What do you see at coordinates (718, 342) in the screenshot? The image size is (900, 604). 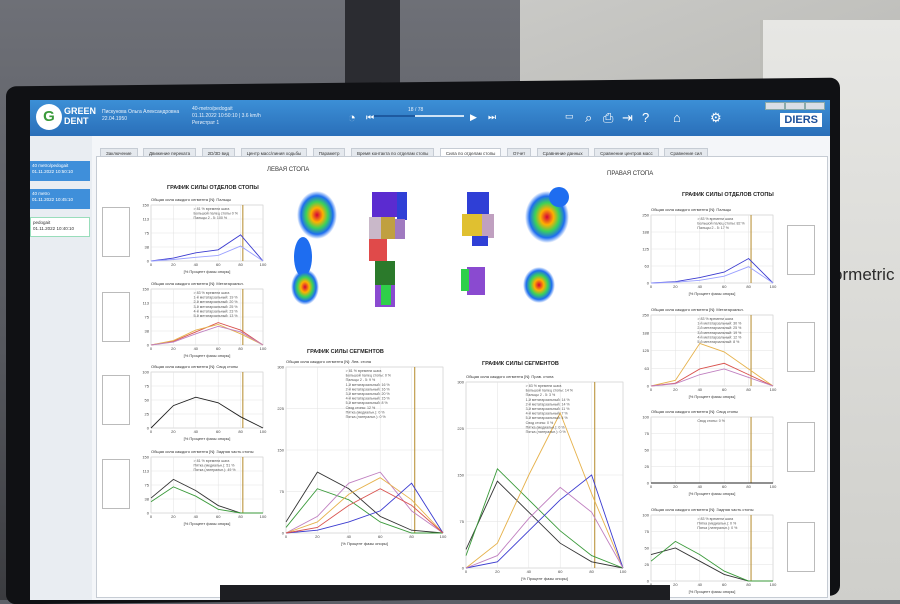 I see `legend-entry: 5-й метатарзальный: 8 %` at bounding box center [718, 342].